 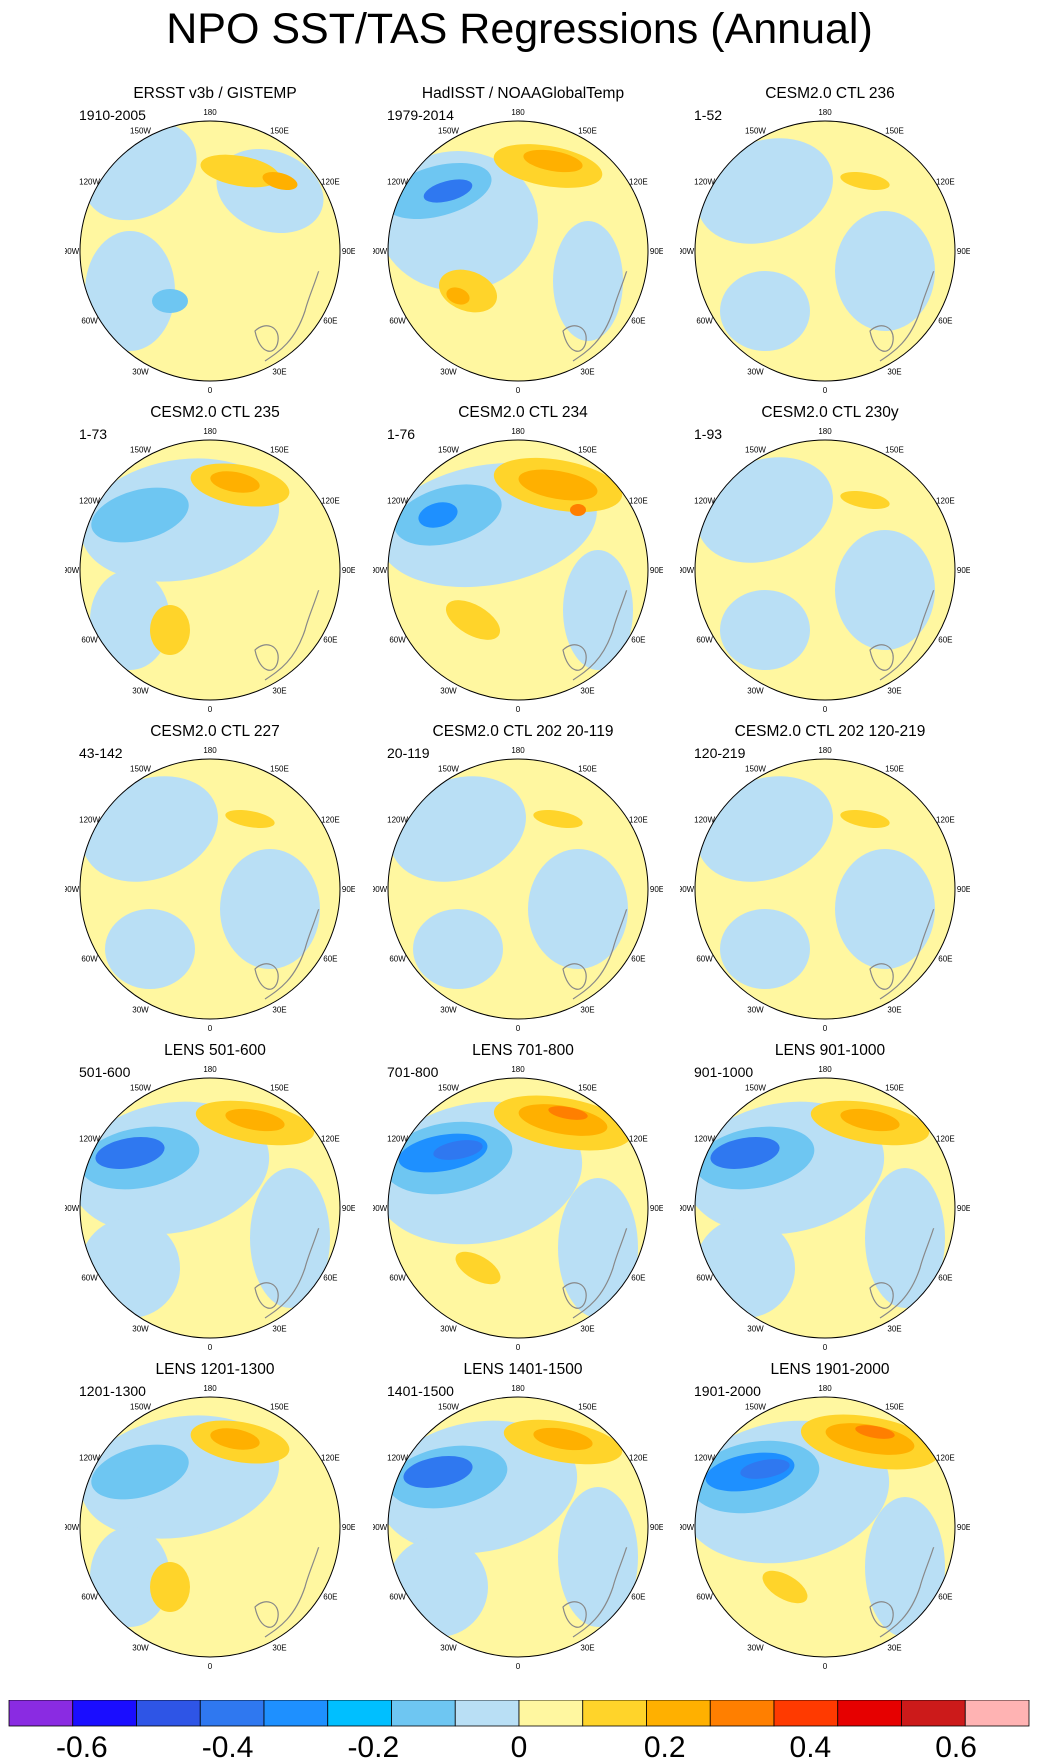 I want to click on panel-period: 1910-2005, so click(x=112, y=115).